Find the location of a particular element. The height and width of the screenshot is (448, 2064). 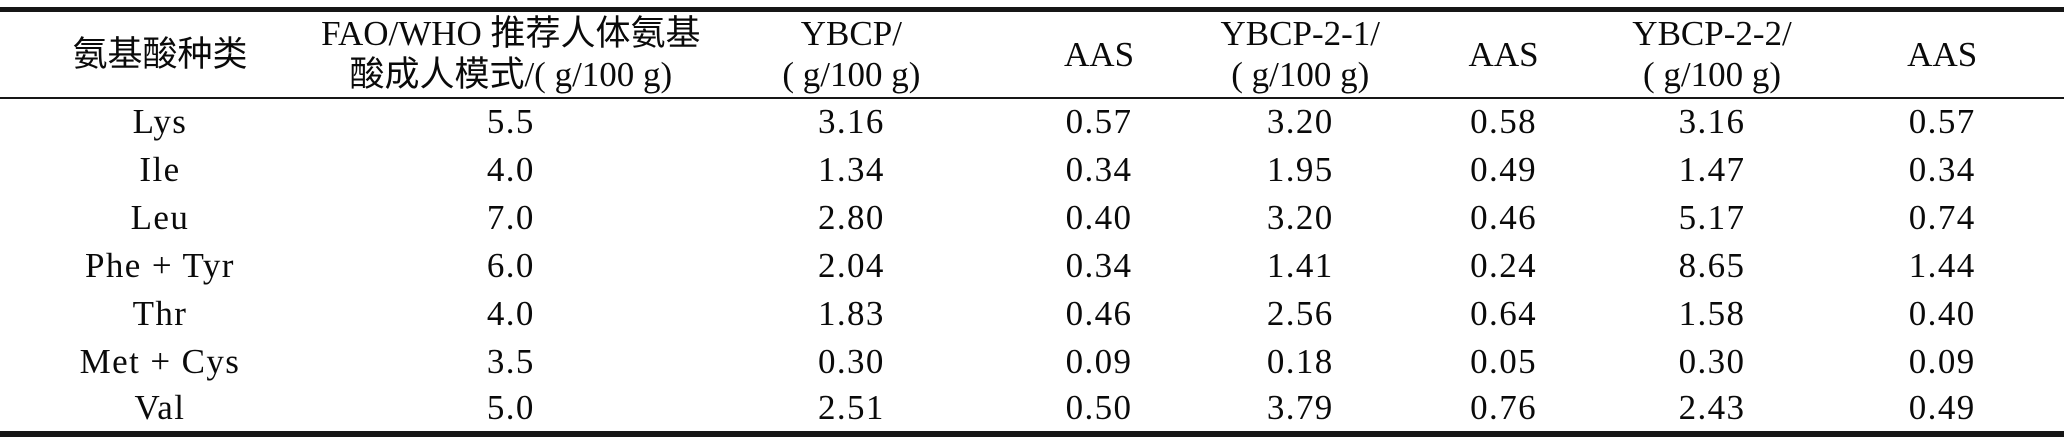

column-header-line: YBCP/ is located at coordinates (851, 34).